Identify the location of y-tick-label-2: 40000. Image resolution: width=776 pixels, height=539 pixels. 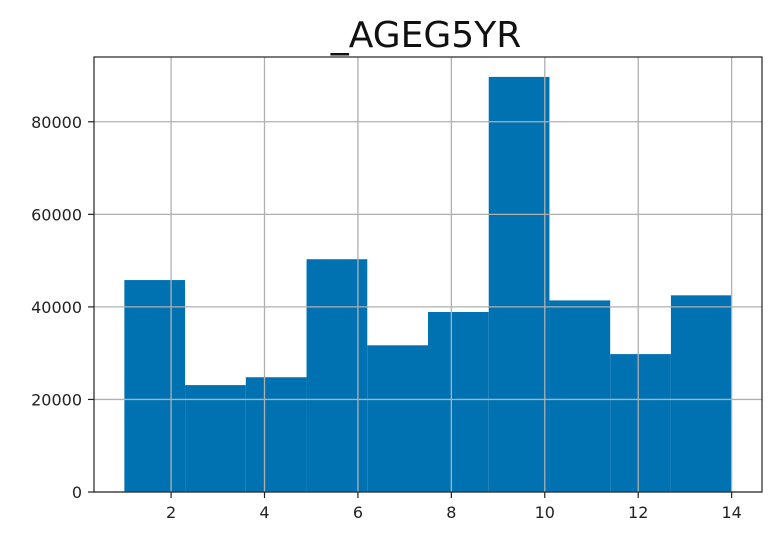
(56, 307).